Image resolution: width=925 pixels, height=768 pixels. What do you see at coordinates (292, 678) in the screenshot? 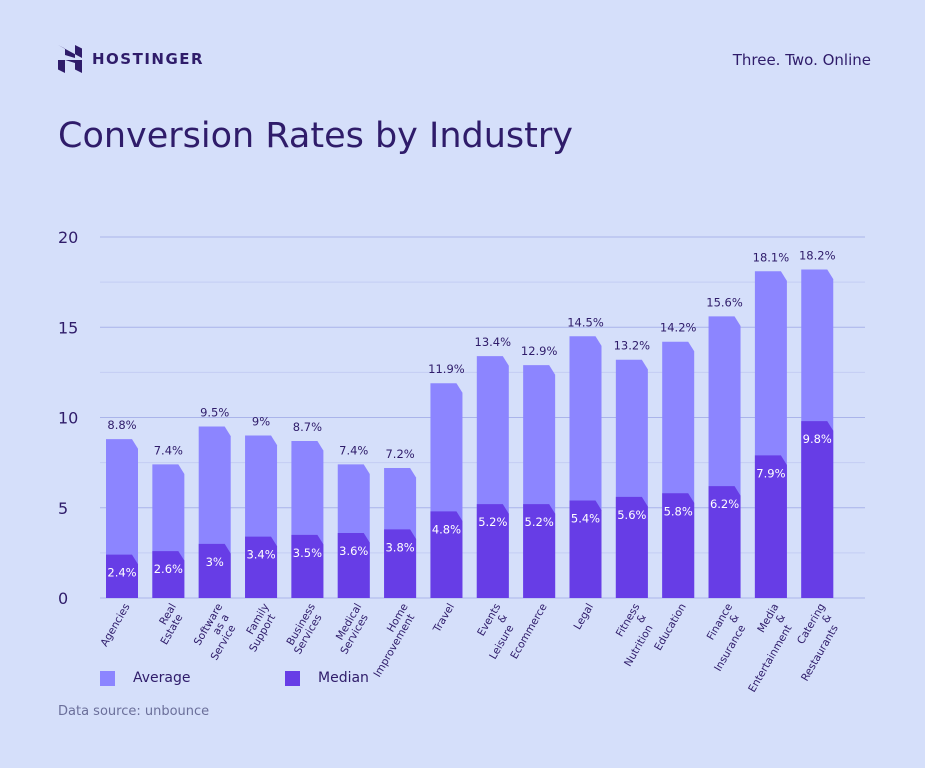
I see `legend-swatch-median` at bounding box center [292, 678].